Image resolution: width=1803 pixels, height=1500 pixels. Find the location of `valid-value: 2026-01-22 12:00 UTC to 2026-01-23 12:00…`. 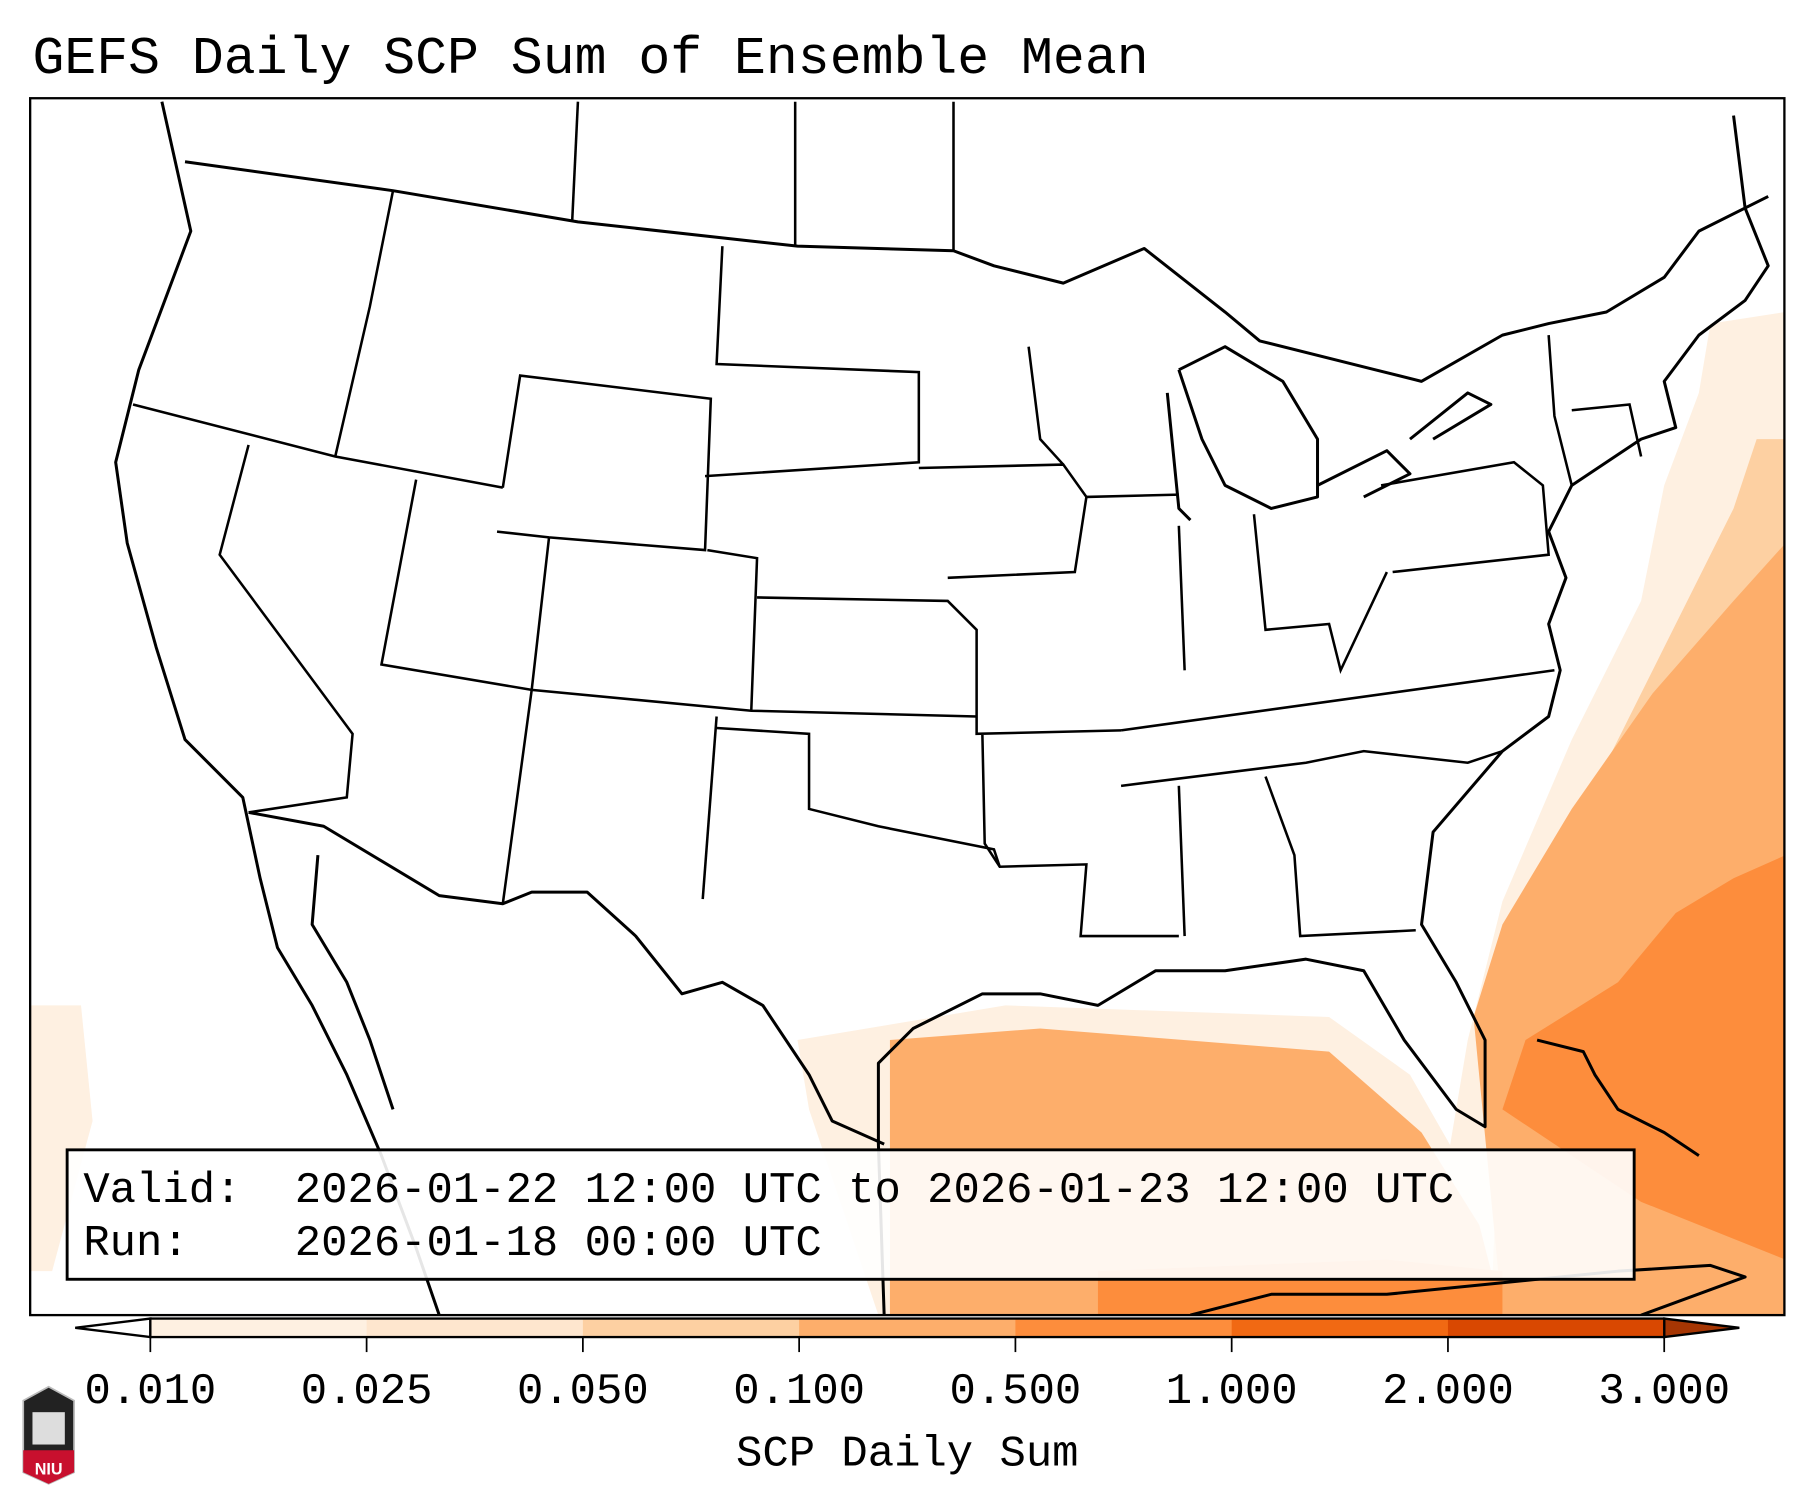

valid-value: 2026-01-22 12:00 UTC to 2026-01-23 12:00… is located at coordinates (874, 1191).